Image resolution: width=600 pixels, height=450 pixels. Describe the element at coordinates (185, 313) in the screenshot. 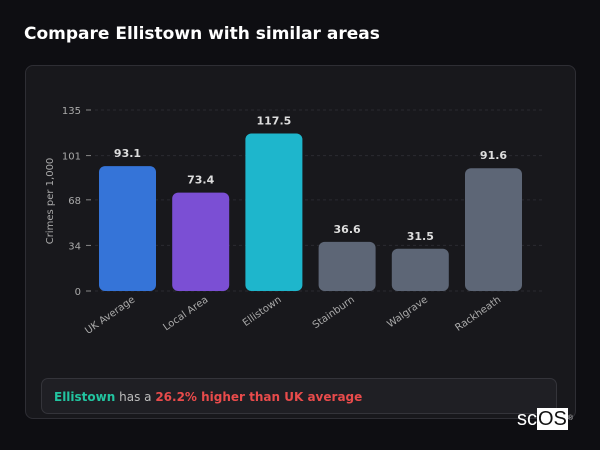

I see `x-tick-label: Local Area` at that location.